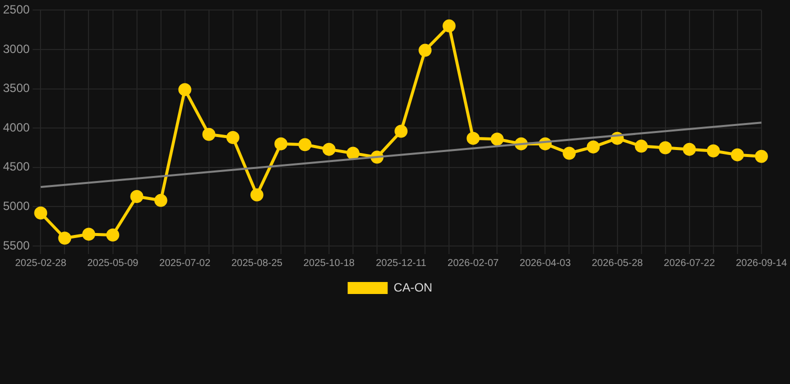  I want to click on x-tick-label: 2026-09-14, so click(762, 263).